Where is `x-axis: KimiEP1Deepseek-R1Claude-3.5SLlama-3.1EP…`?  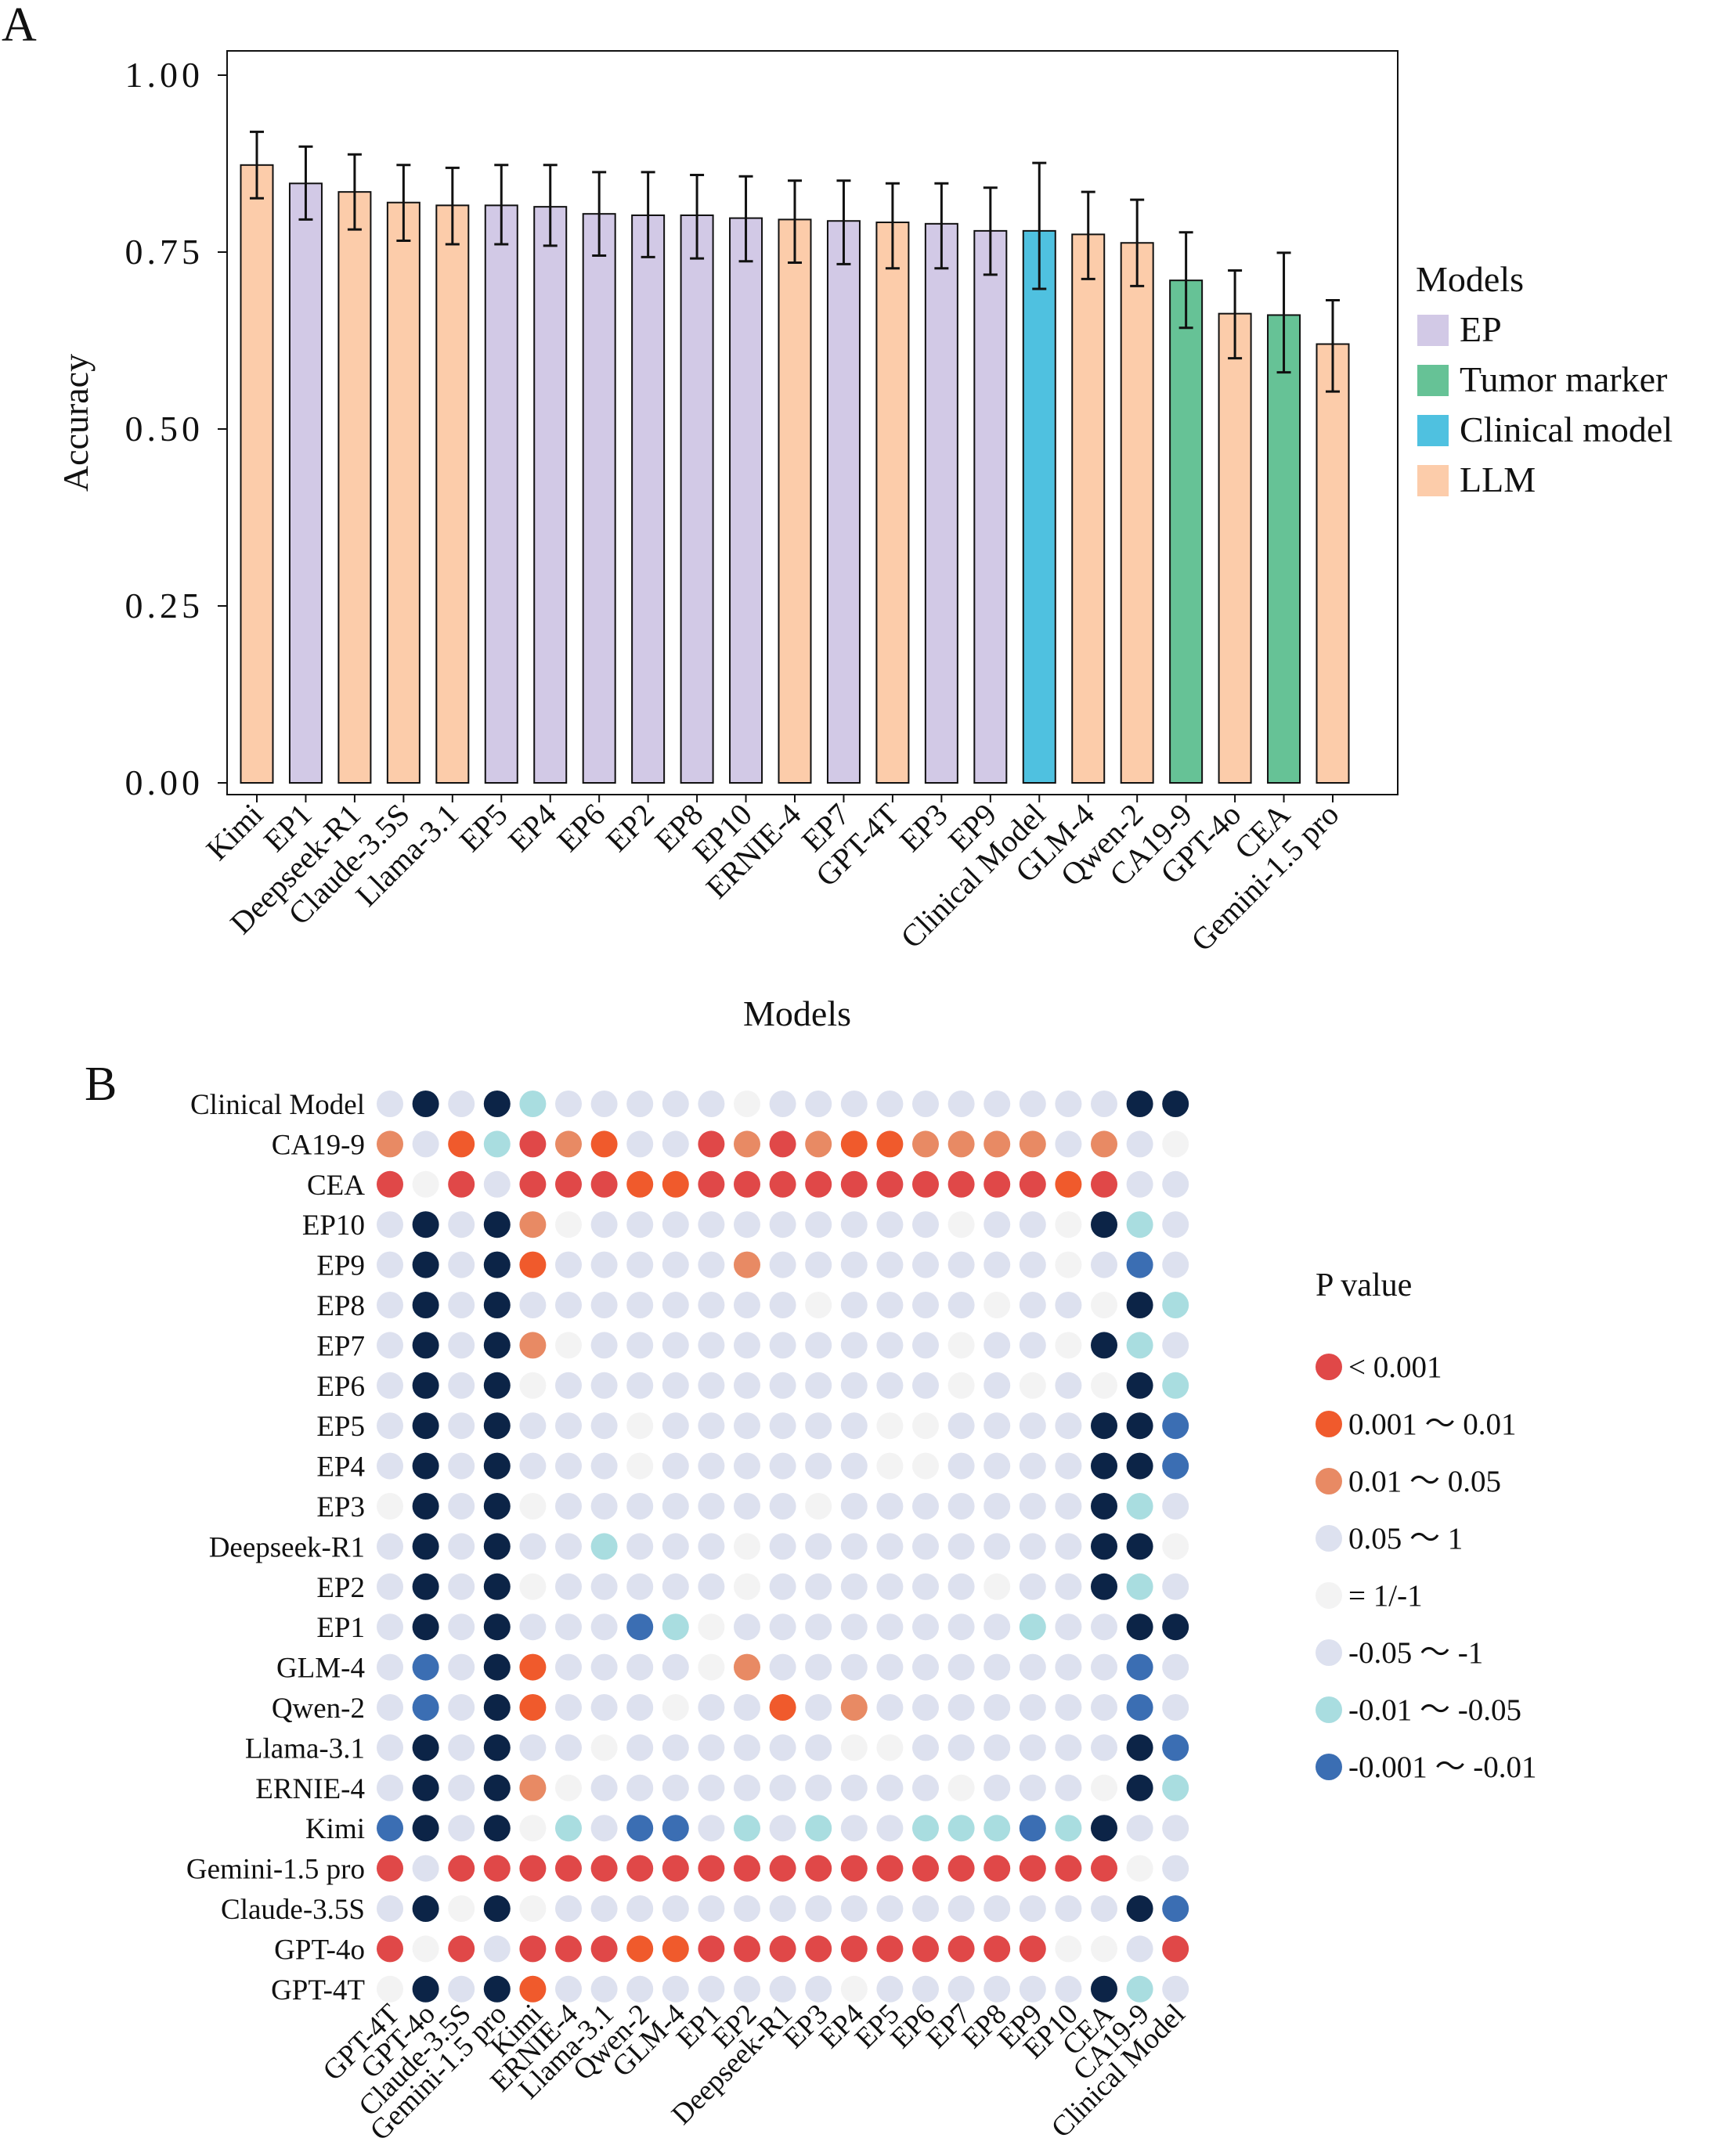
x-axis: KimiEP1Deepseek-R1Claude-3.5SLlama-3.1EP… is located at coordinates (772, 876).